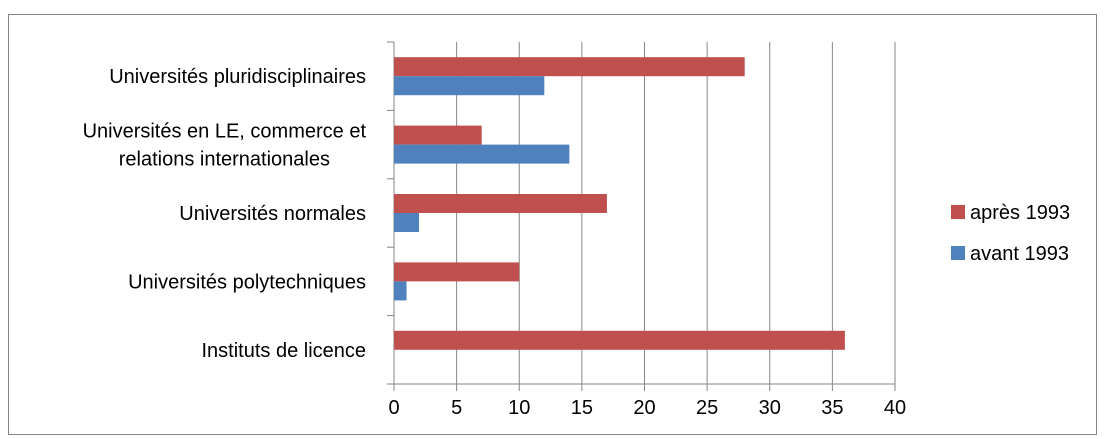 The image size is (1107, 439). Describe the element at coordinates (456, 408) in the screenshot. I see `x-tick-label-5: 5` at that location.